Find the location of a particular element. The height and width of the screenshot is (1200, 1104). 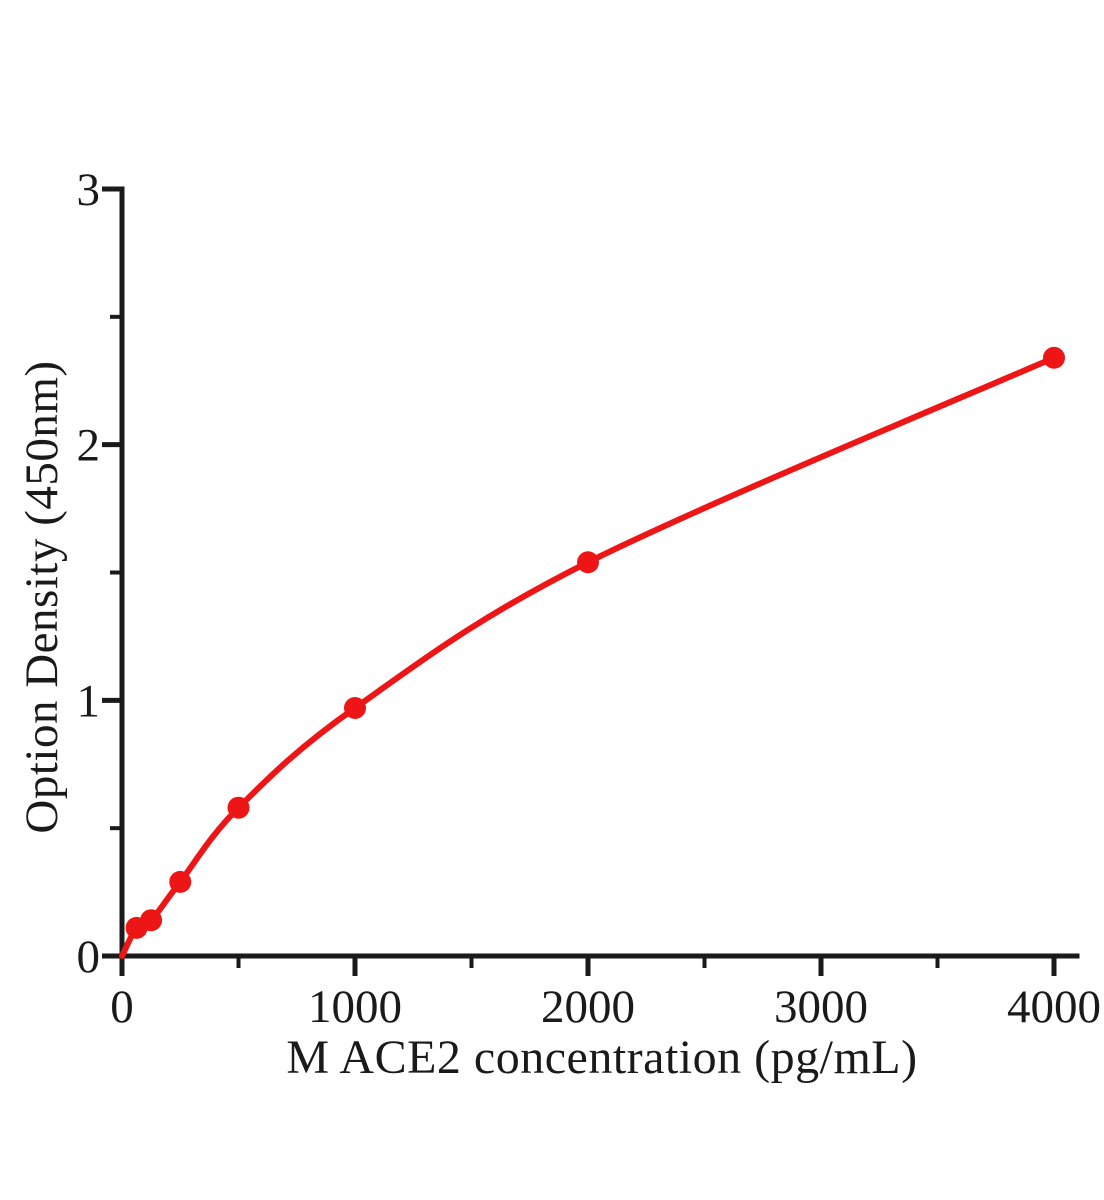

y-tick-label: 0 is located at coordinates (89, 957).